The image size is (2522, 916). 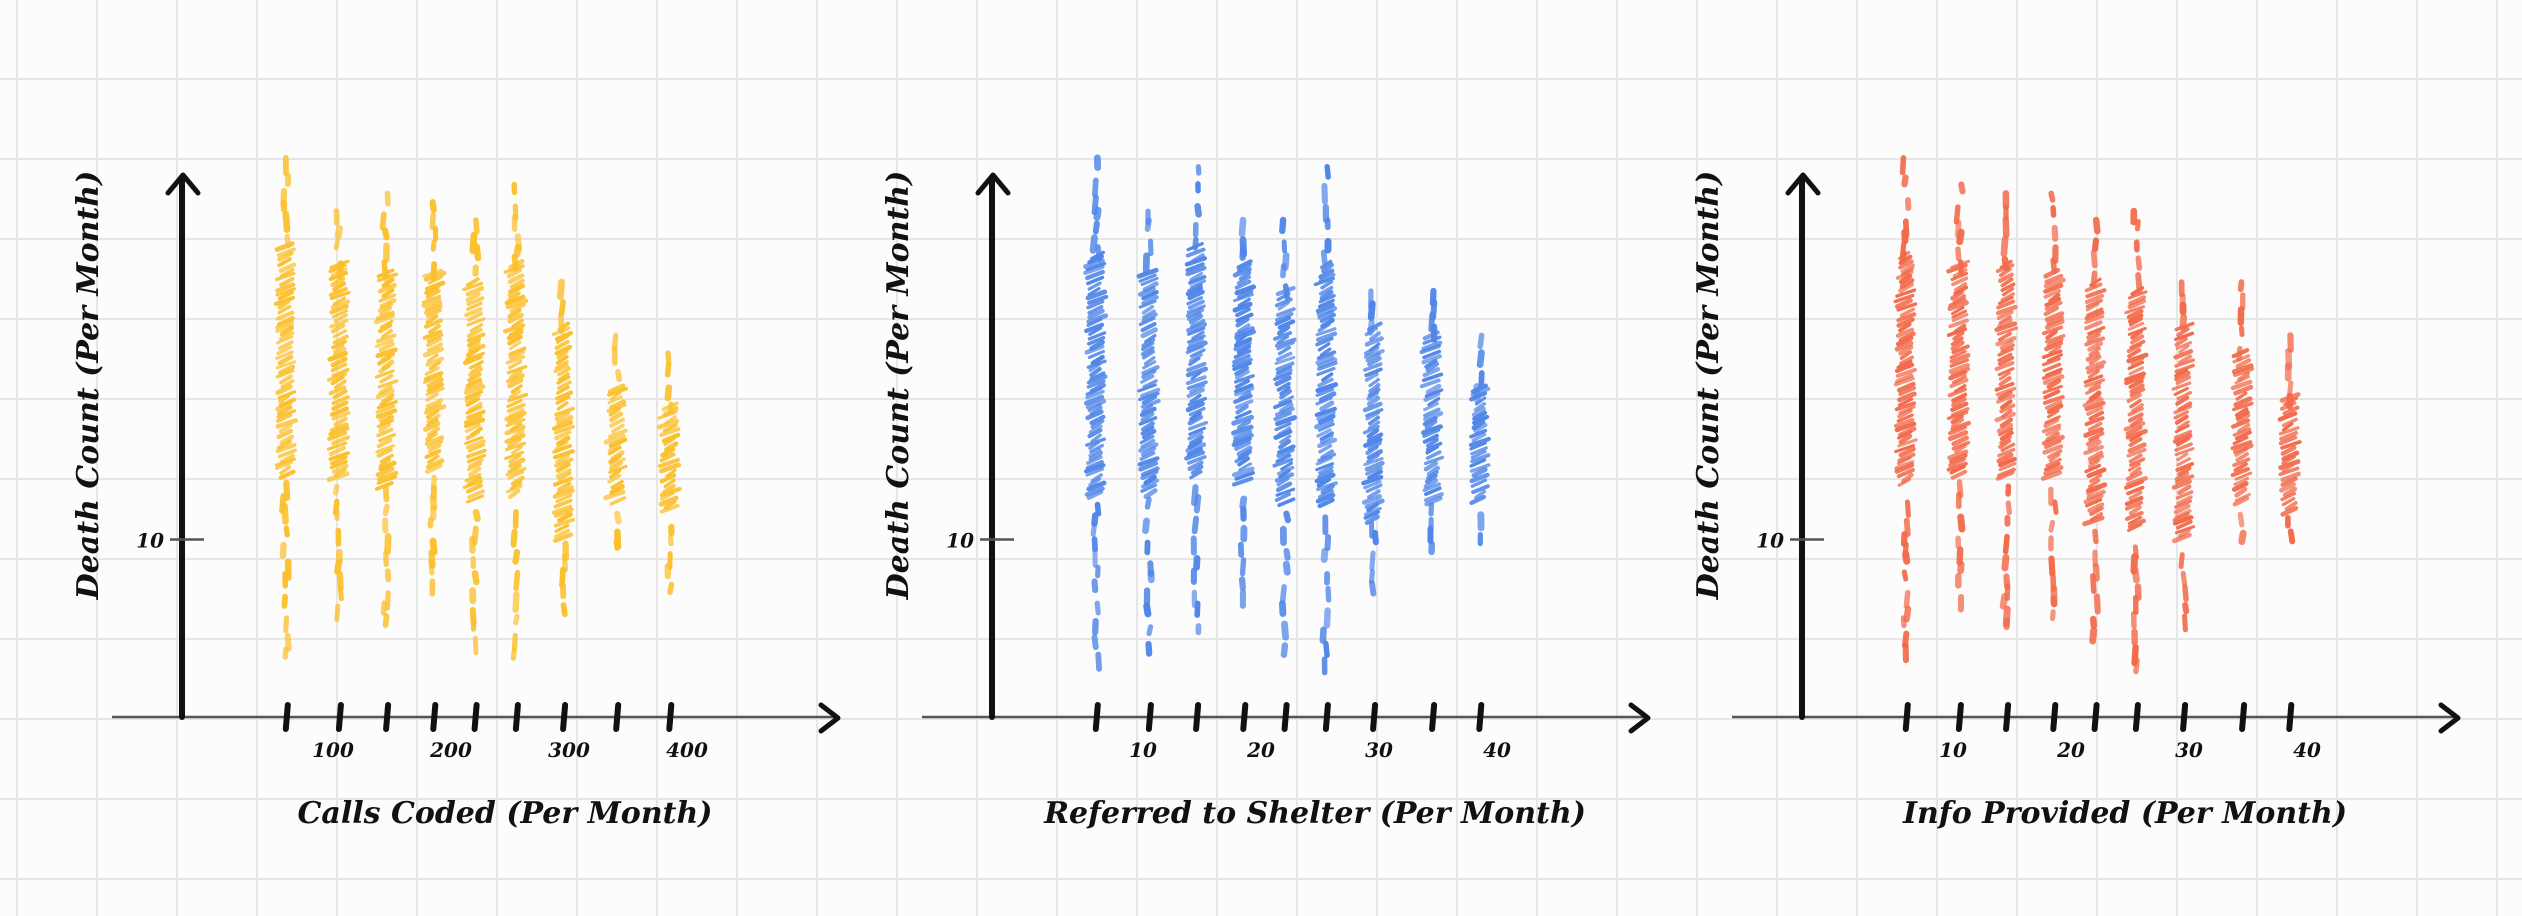 I want to click on x-tick-label: 200, so click(x=450, y=750).